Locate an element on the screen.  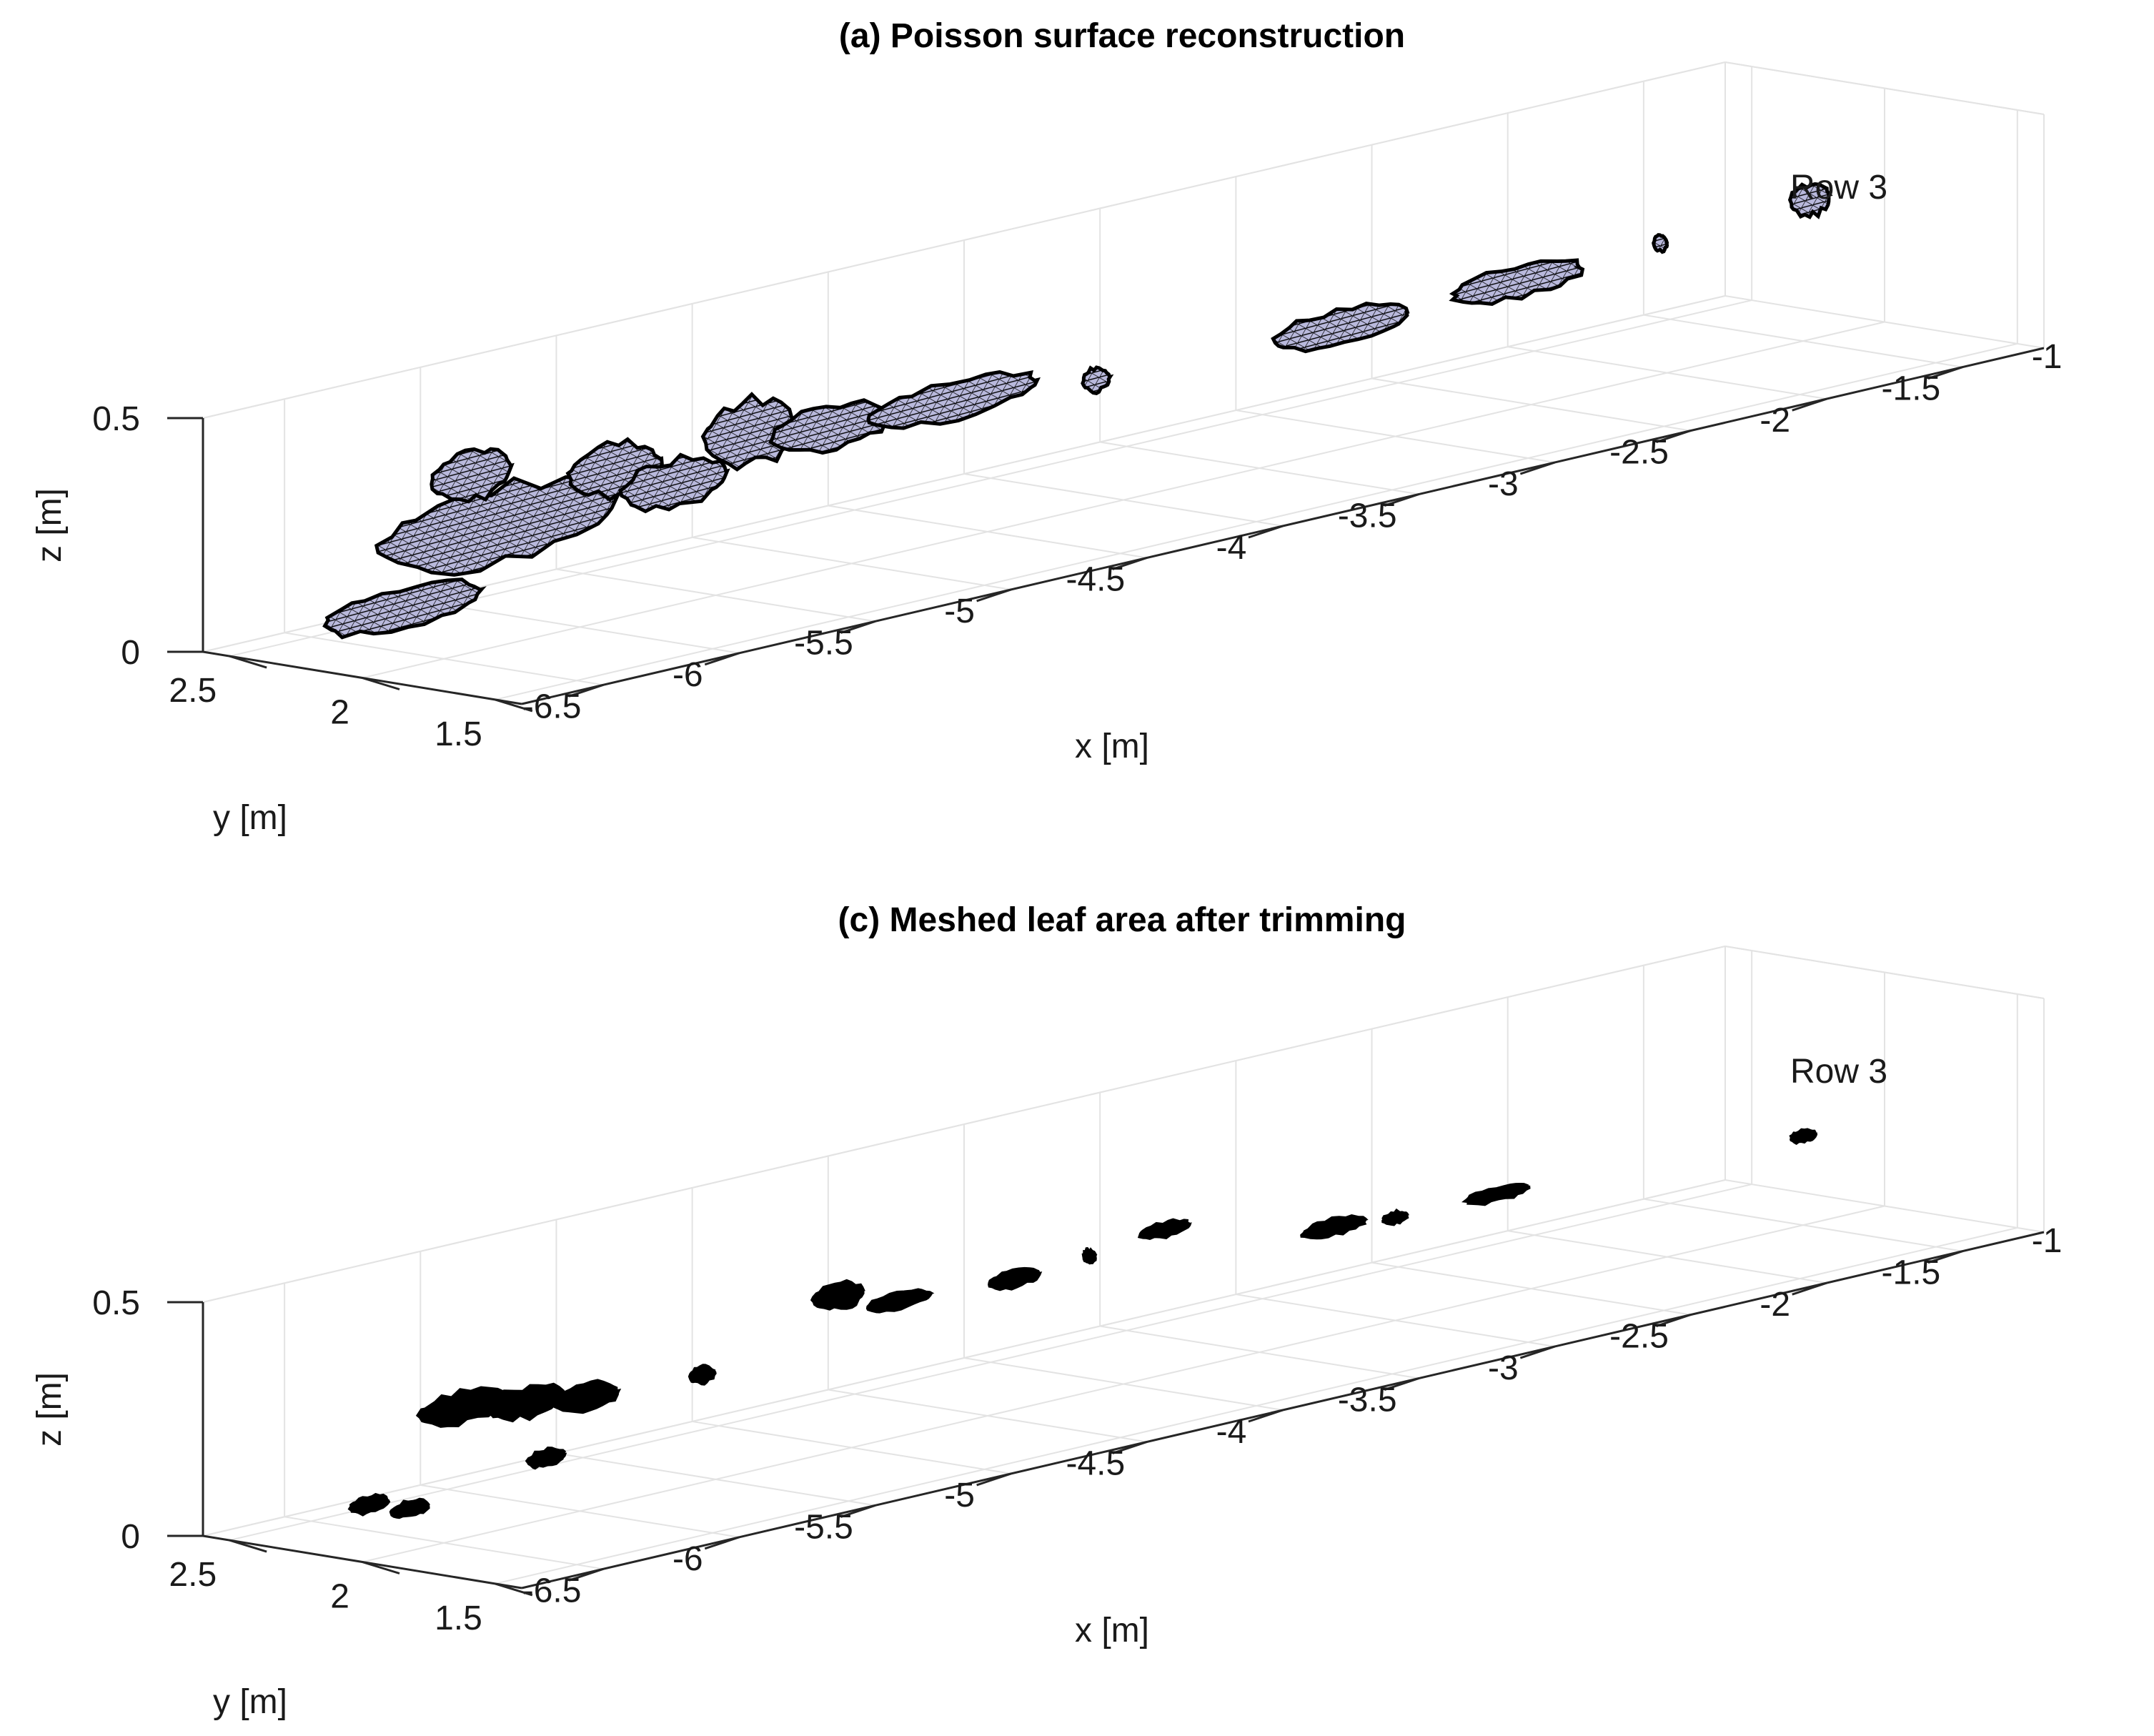
x-tick-label: -5 is located at coordinates (959, 1495).